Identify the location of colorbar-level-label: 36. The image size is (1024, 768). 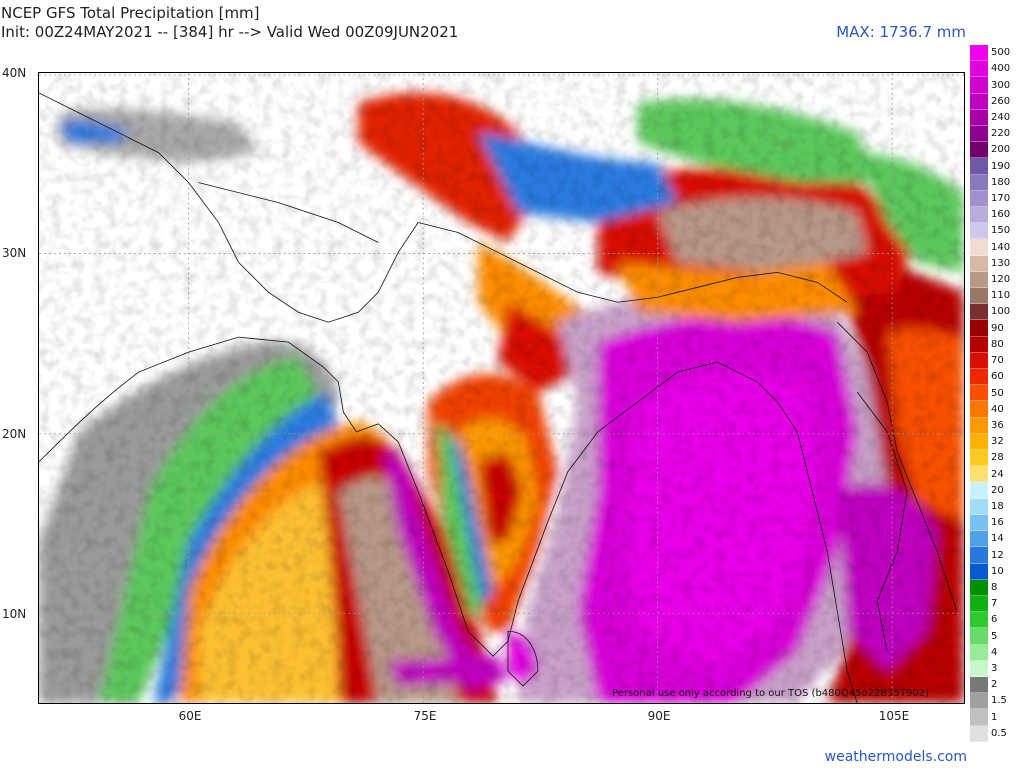
(997, 425).